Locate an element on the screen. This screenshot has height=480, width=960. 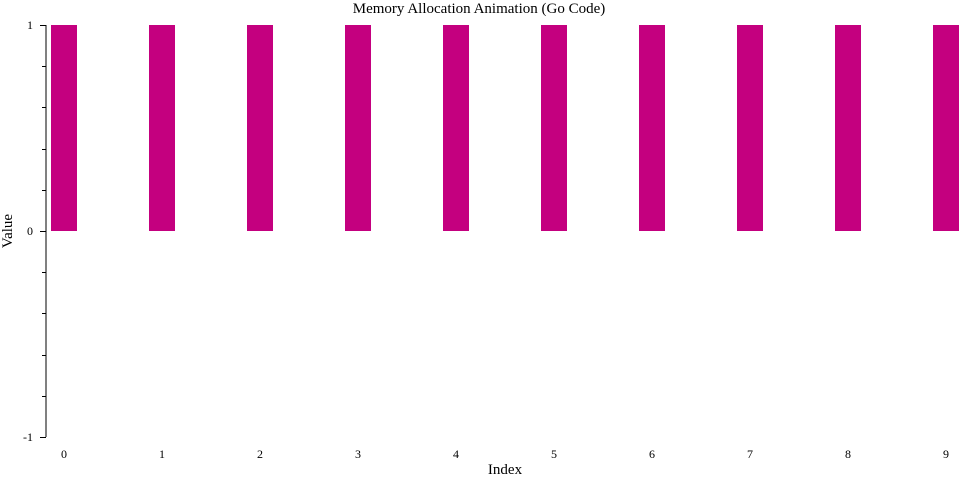
x-tick-label: 9 is located at coordinates (946, 454).